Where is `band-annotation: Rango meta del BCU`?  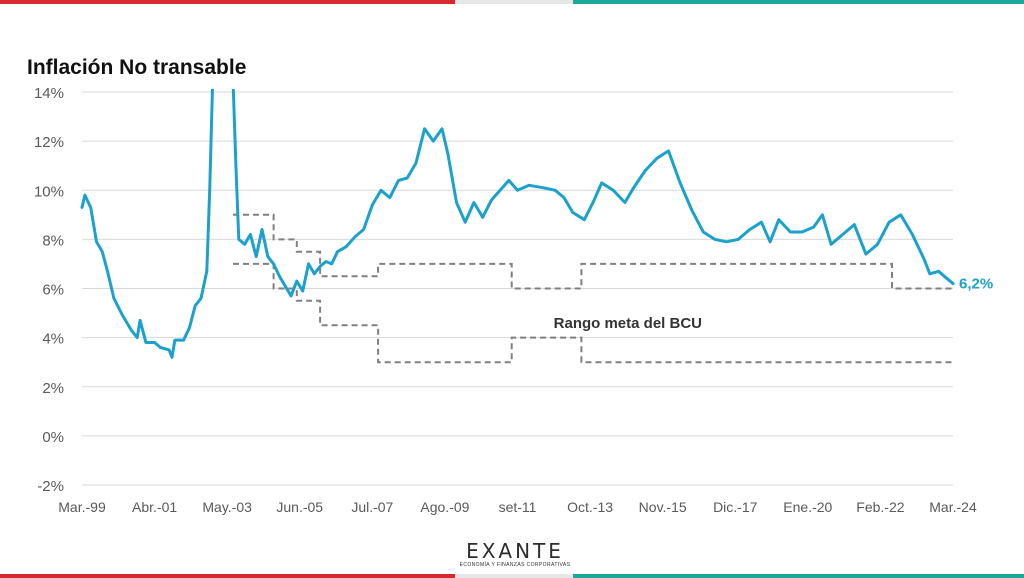 band-annotation: Rango meta del BCU is located at coordinates (628, 323).